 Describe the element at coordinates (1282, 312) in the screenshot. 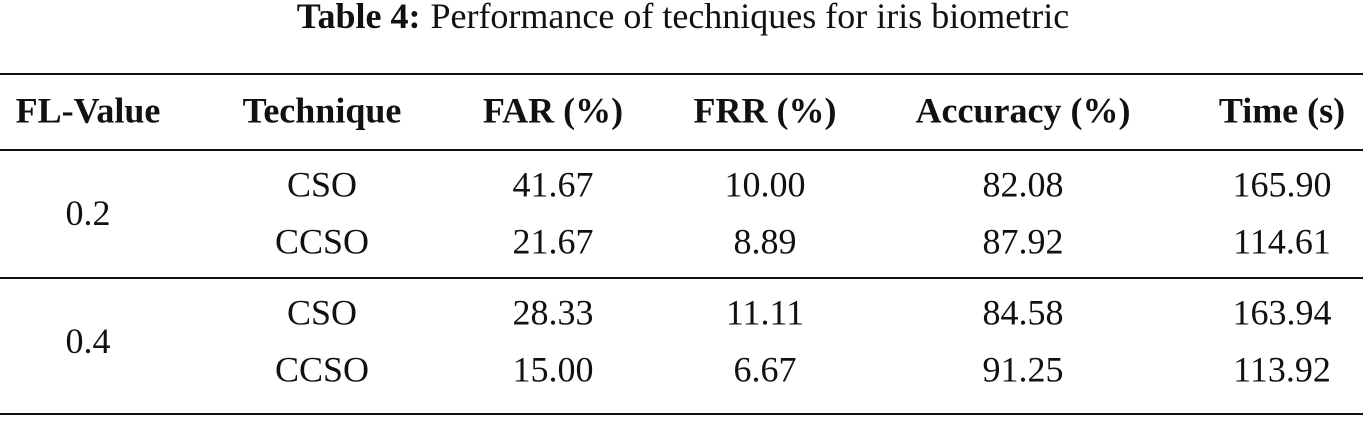

I see `value-cell: 163.94` at that location.